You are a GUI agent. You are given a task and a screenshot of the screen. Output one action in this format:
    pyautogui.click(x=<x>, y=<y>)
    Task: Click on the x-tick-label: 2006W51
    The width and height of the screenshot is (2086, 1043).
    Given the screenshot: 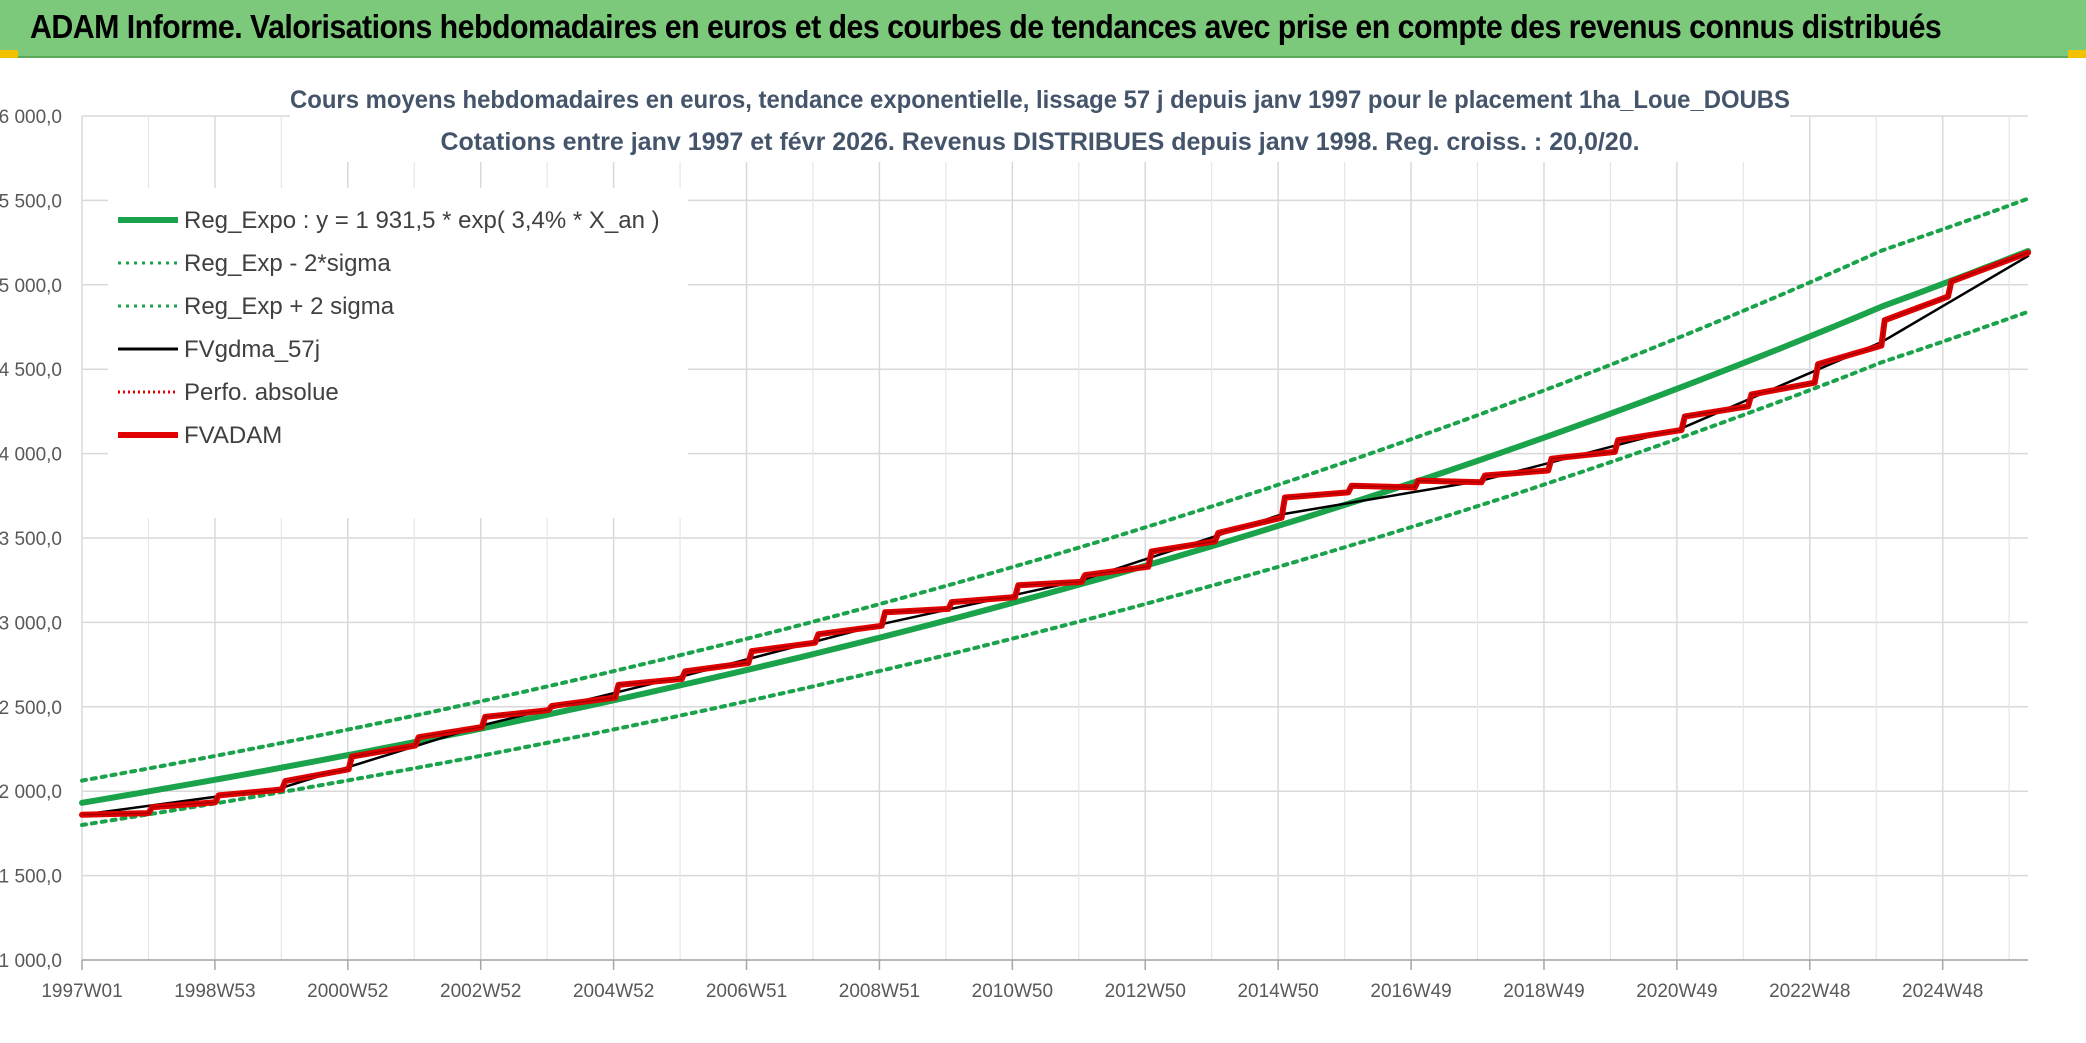 What is the action you would take?
    pyautogui.click(x=746, y=991)
    